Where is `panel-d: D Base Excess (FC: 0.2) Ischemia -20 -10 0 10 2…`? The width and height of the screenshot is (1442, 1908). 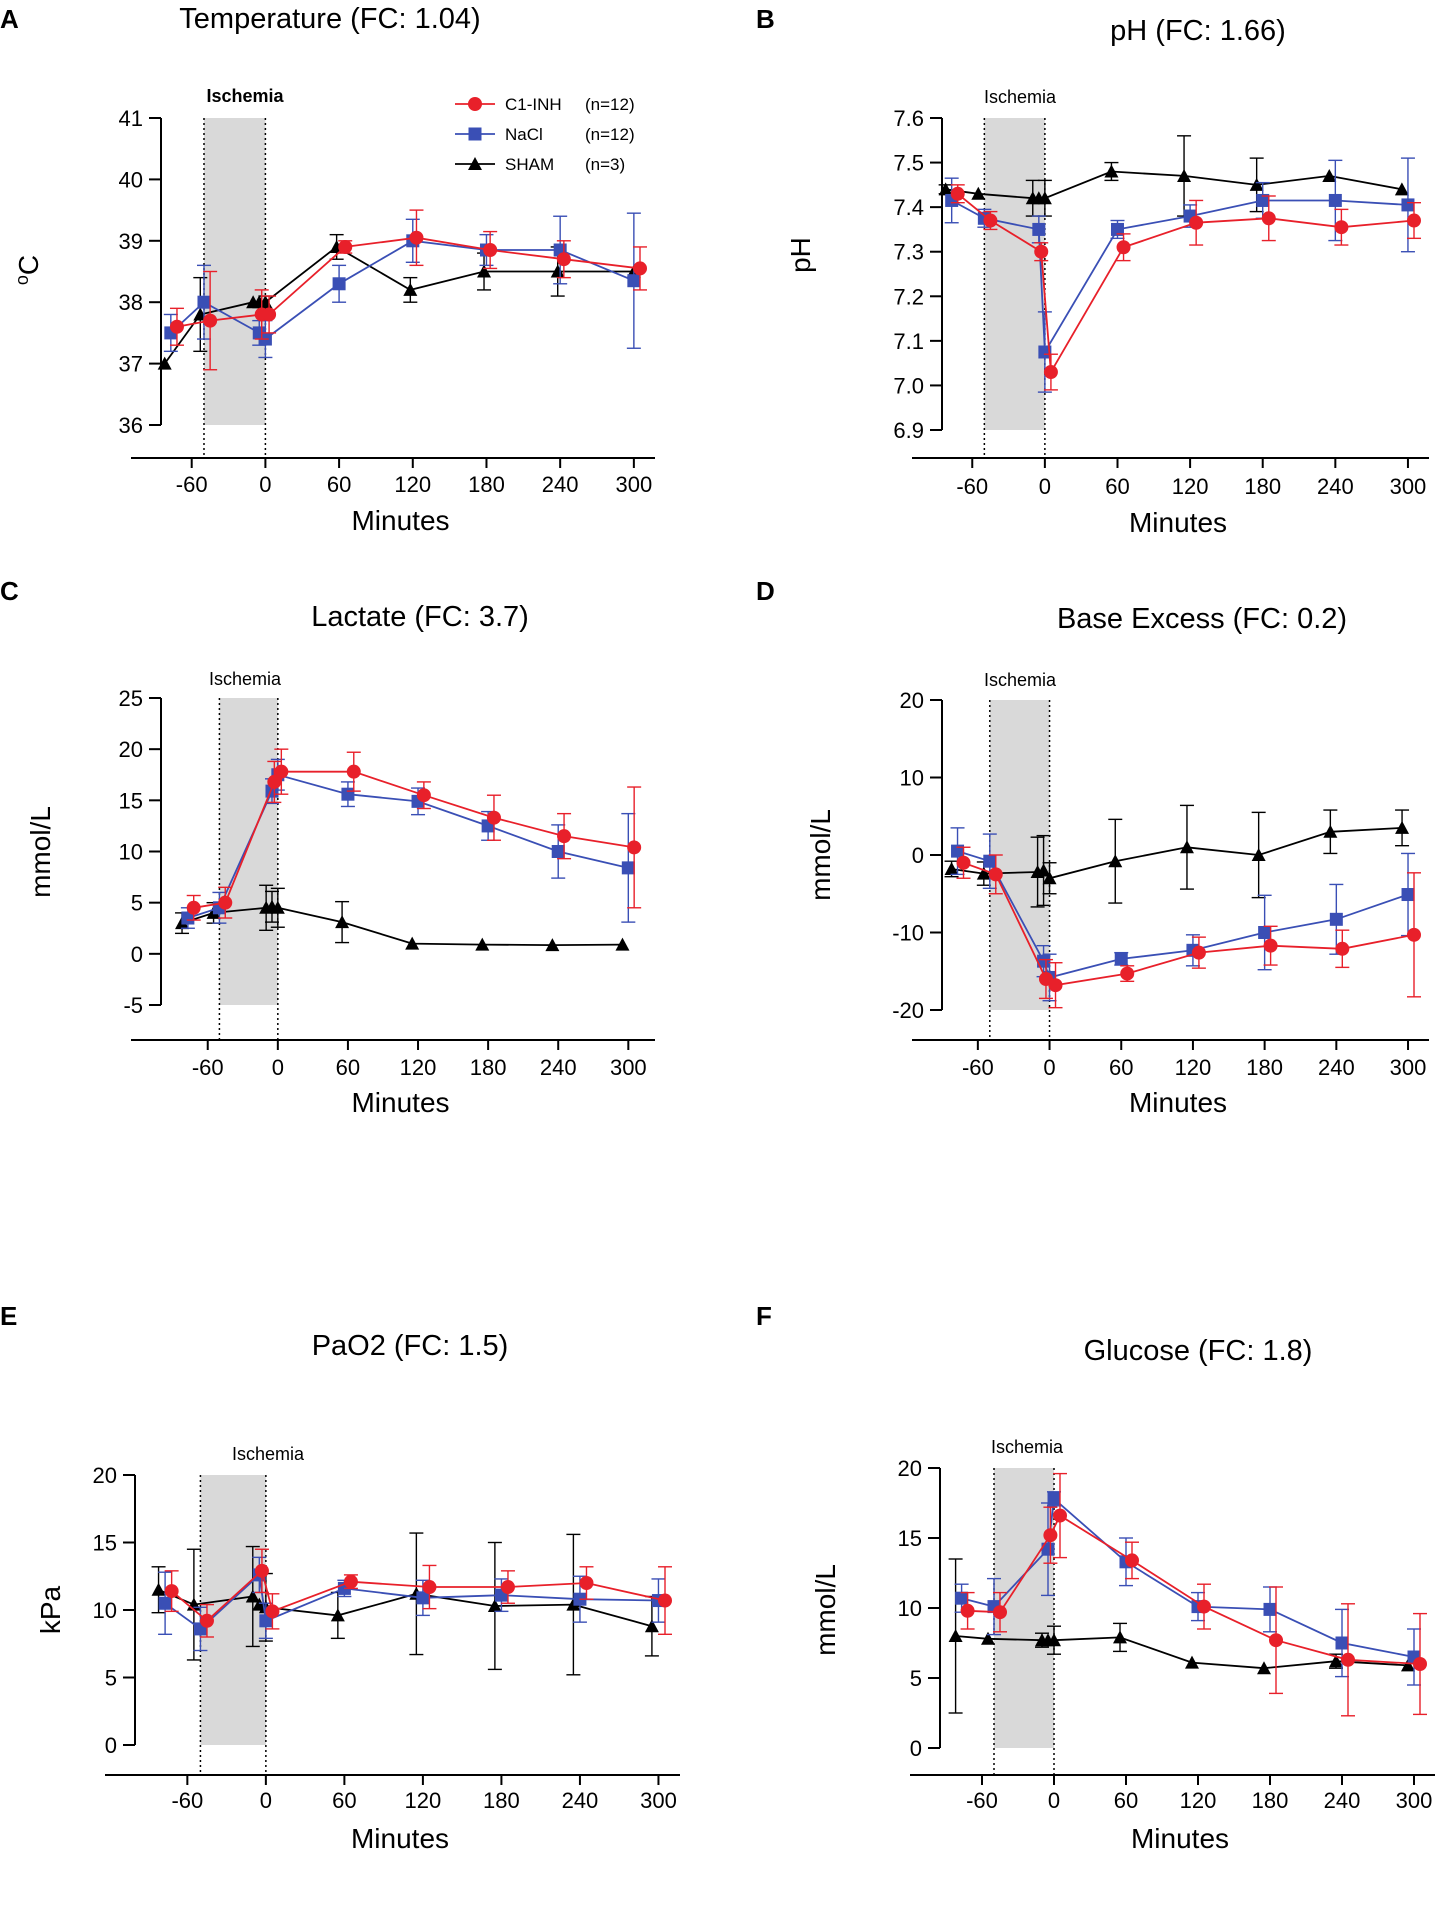
panel-d: D Base Excess (FC: 0.2) Ischemia -20 -10 0 10 2… is located at coordinates (1092, 847).